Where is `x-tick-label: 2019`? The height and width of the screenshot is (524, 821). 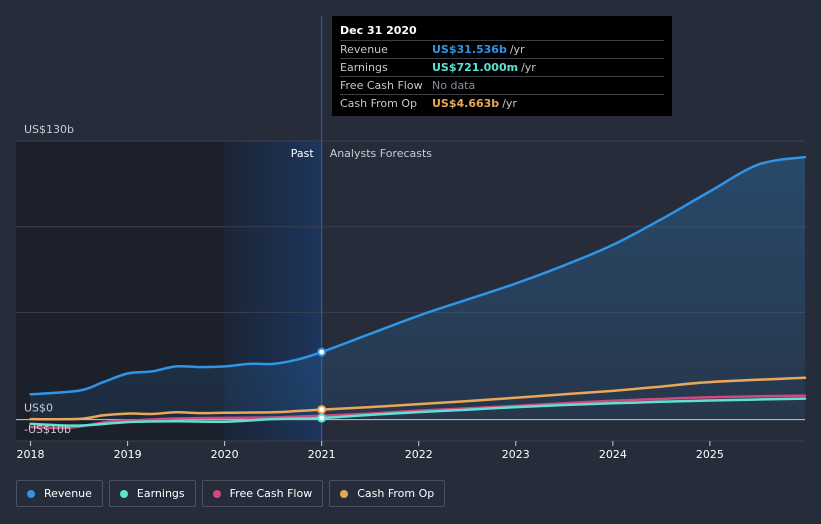 x-tick-label: 2019 is located at coordinates (128, 454).